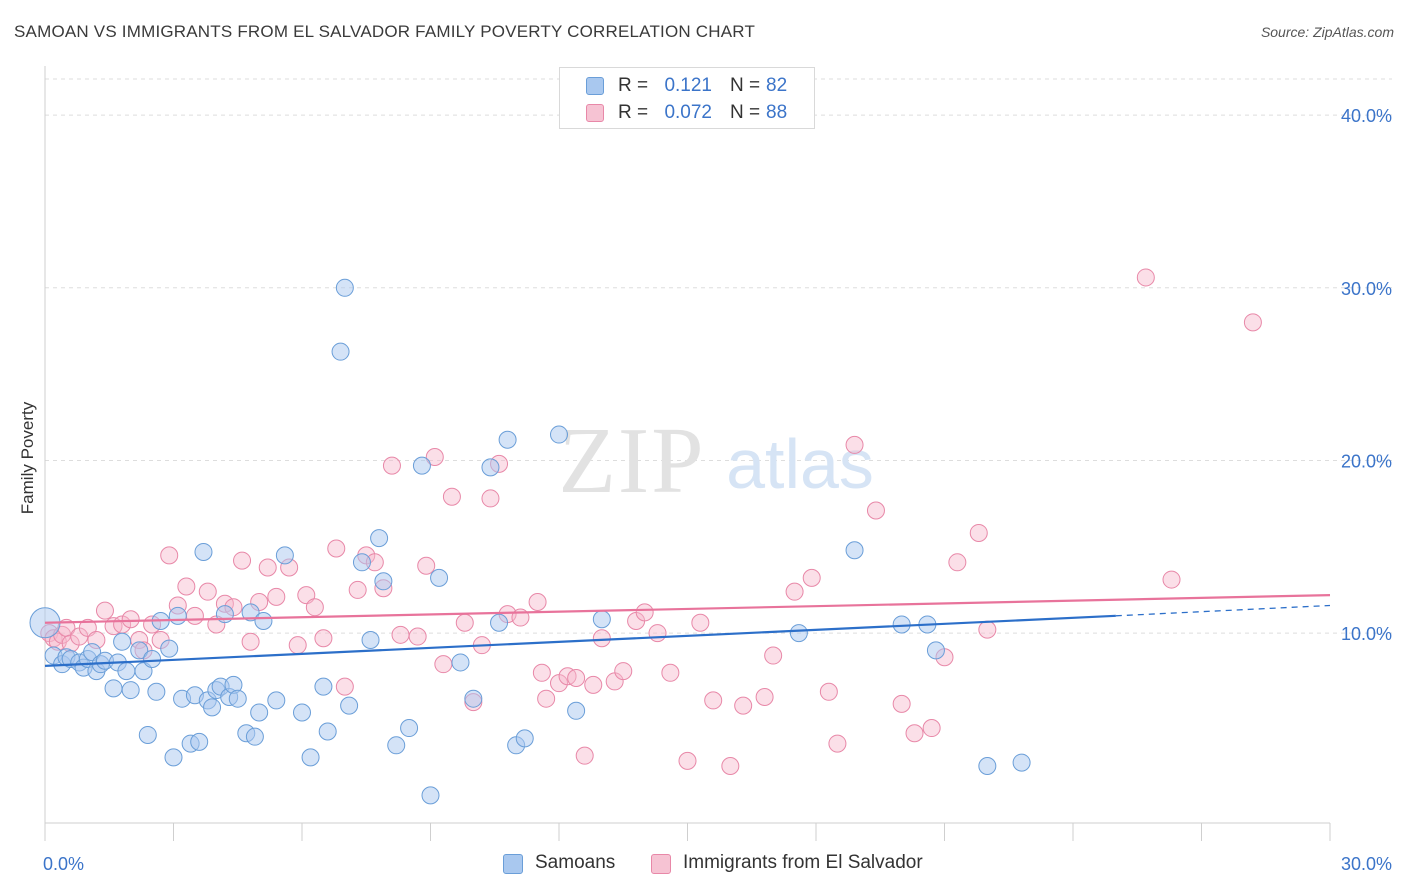 The height and width of the screenshot is (892, 1406). Describe the element at coordinates (1366, 116) in the screenshot. I see `y-tick-label: 40.0%` at that location.